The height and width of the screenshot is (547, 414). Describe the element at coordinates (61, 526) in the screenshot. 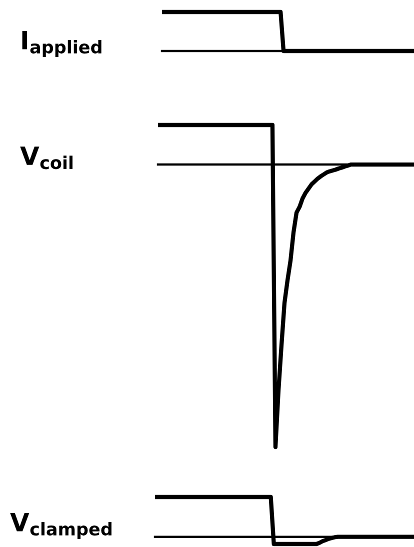

I see `y-axis-title: V$_{clamped}$` at that location.